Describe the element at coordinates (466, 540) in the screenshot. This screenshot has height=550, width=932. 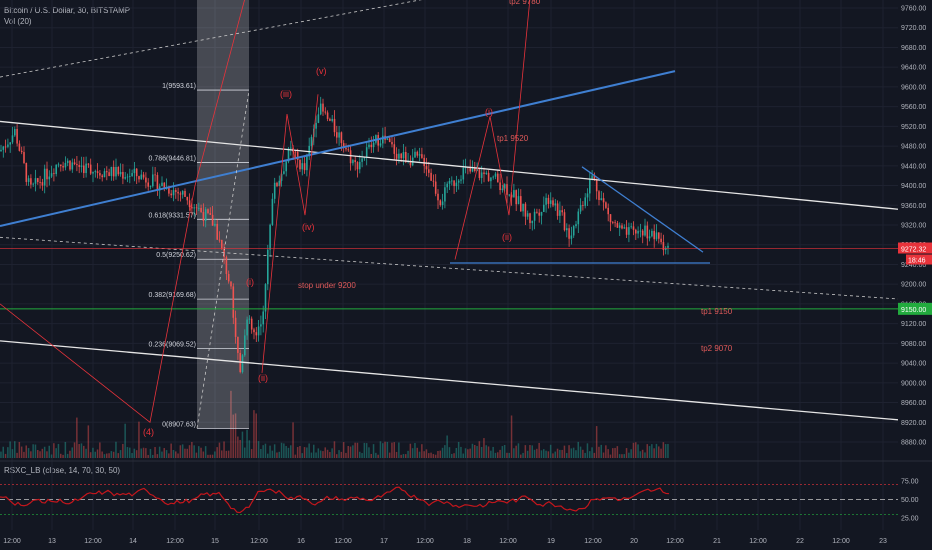
I see `time-axis-bg` at that location.